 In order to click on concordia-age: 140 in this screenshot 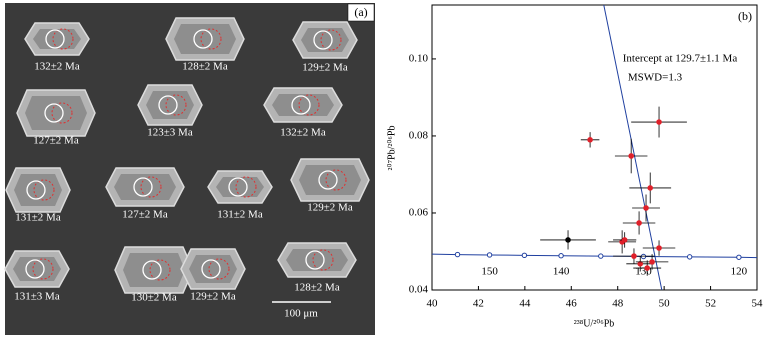, I will do `click(561, 272)`.